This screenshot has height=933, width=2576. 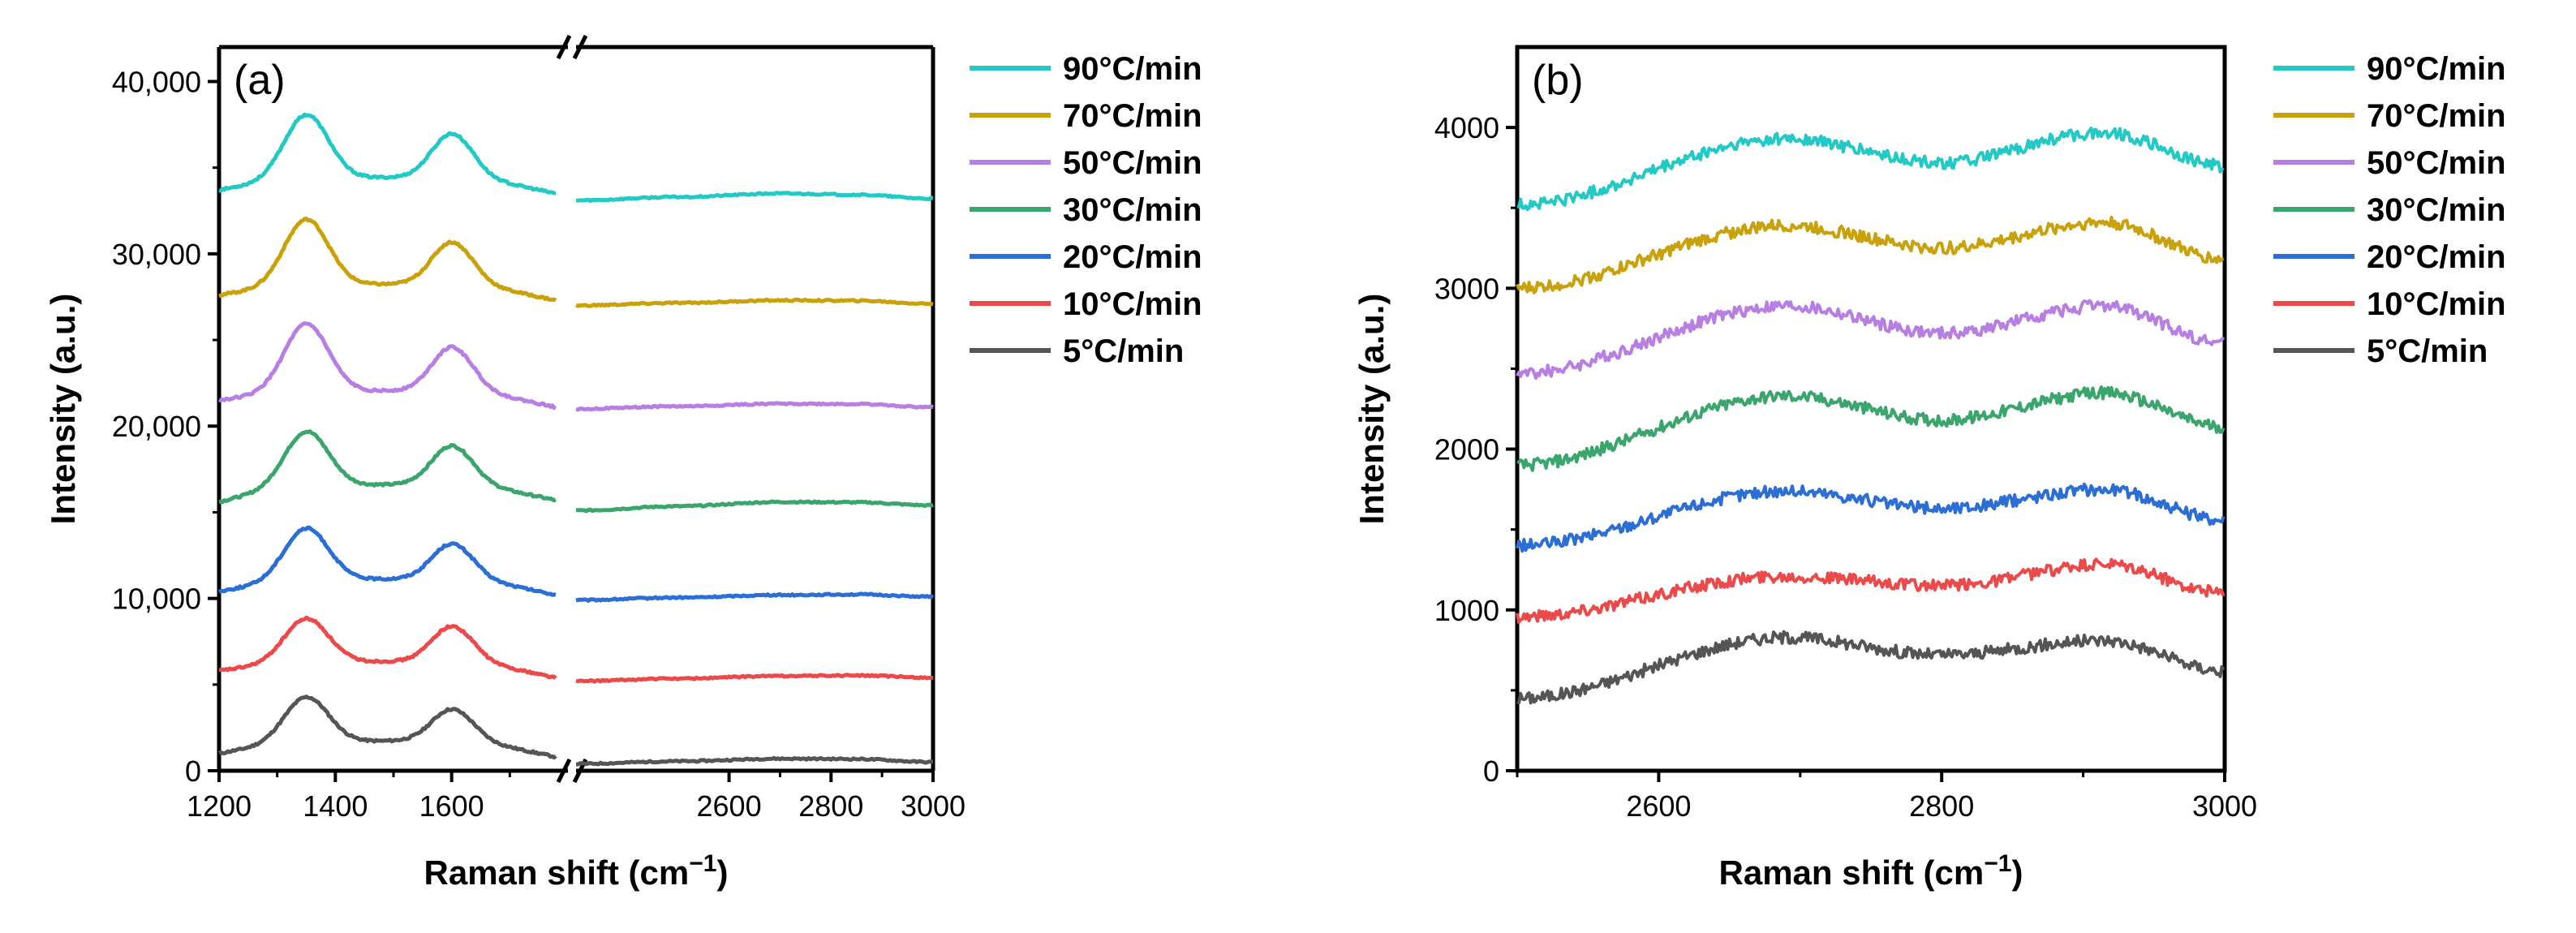 I want to click on y-tick-label: 1000, so click(x=1466, y=610).